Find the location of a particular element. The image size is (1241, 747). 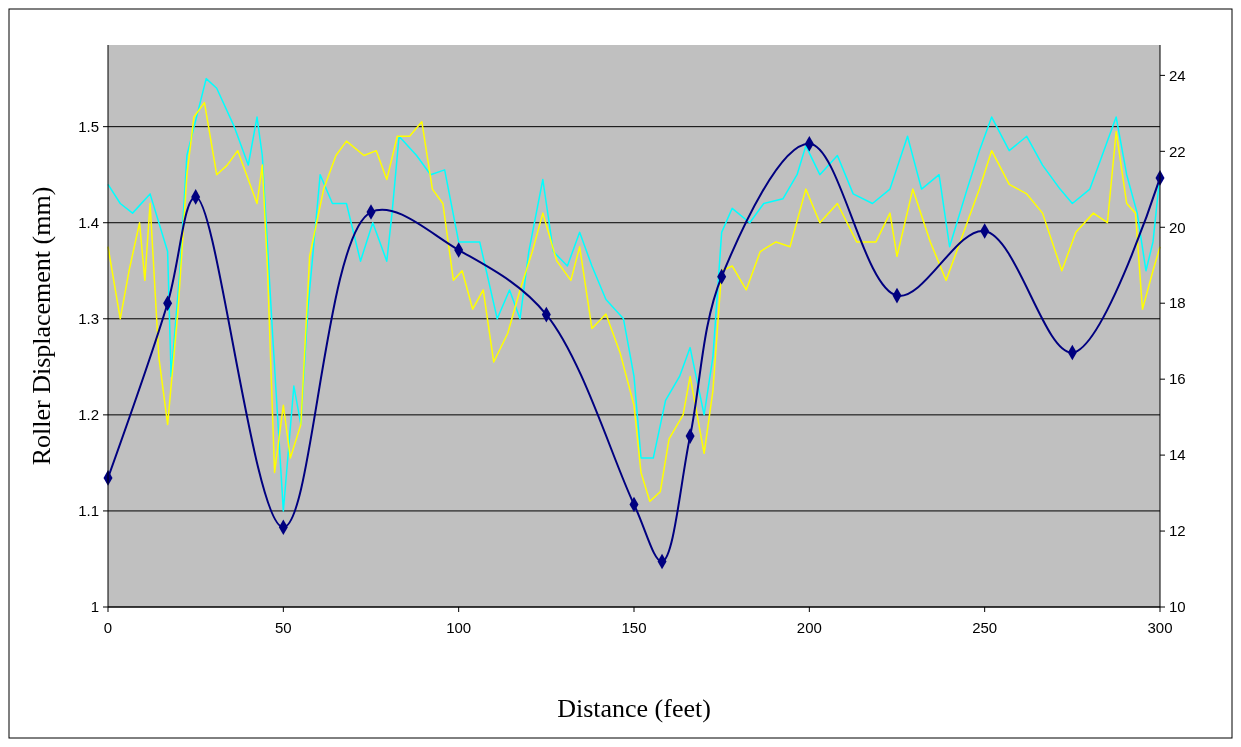

x-tick-label: 150 is located at coordinates (634, 627).